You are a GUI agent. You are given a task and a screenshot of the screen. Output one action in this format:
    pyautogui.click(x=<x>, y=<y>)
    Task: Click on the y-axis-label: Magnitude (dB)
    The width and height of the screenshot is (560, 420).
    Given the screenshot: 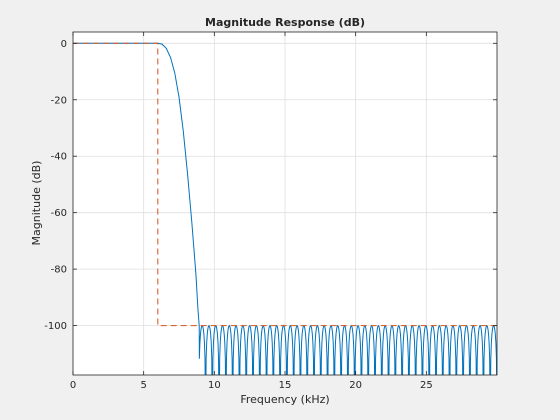 What is the action you would take?
    pyautogui.click(x=36, y=203)
    